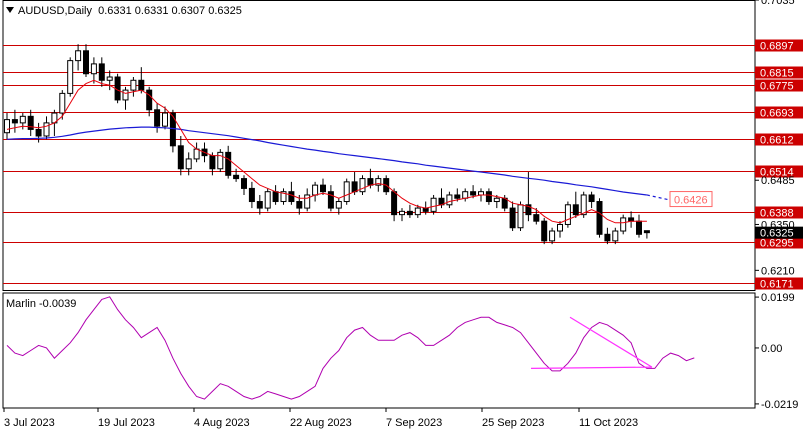  Describe the element at coordinates (222, 423) in the screenshot. I see `x-tick-label: 4 Aug 2023` at that location.